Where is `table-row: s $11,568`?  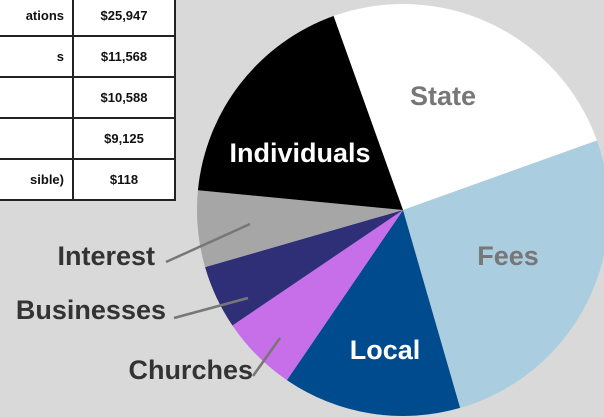 table-row: s $11,568 is located at coordinates (88, 56).